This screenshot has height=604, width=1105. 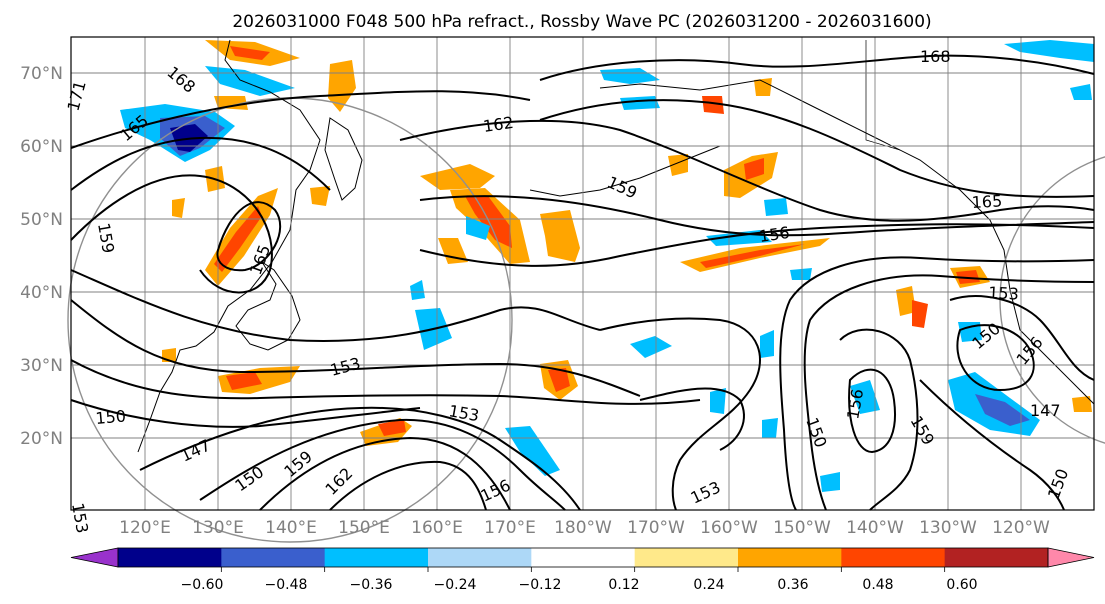 I want to click on colorbar-tick-label: 0.60, so click(x=961, y=585).